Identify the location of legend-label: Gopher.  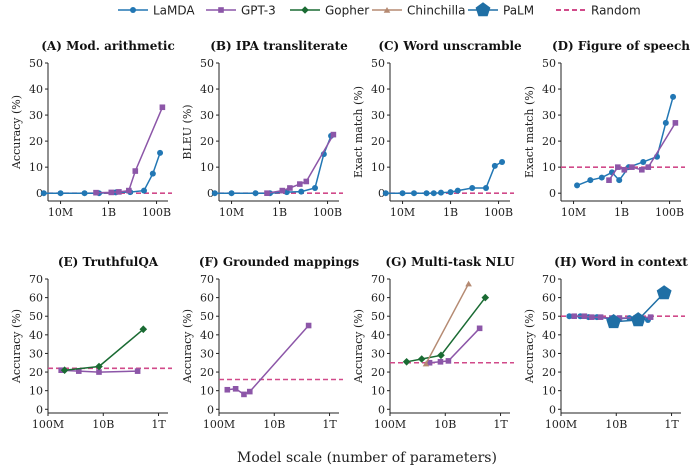
(347, 11).